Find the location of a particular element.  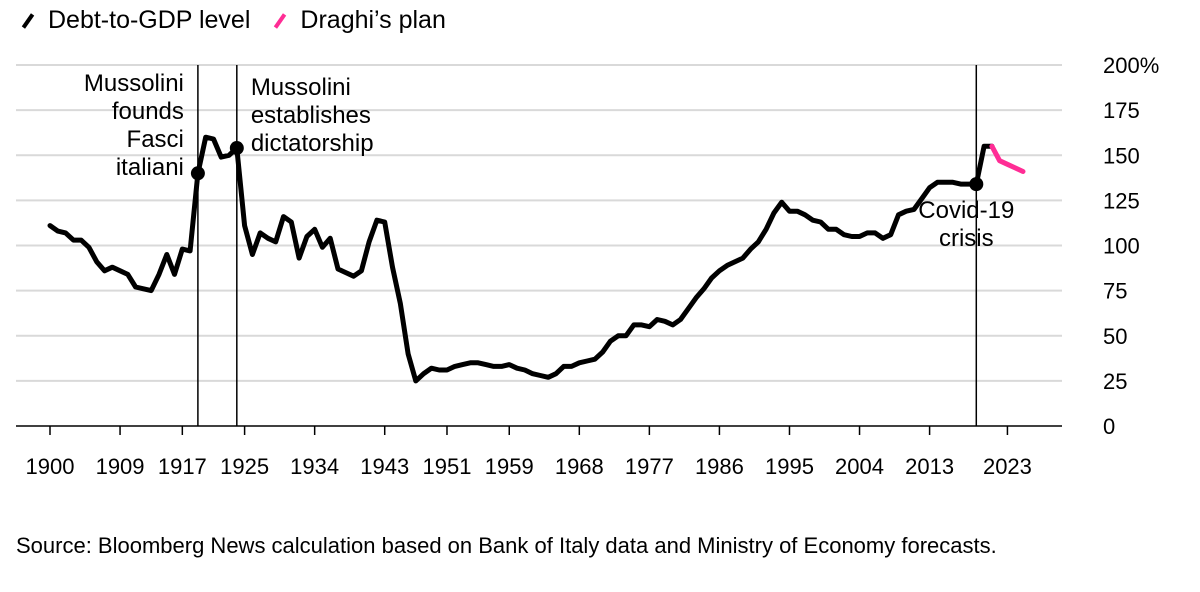

y-tick-label: 25 is located at coordinates (1115, 381).